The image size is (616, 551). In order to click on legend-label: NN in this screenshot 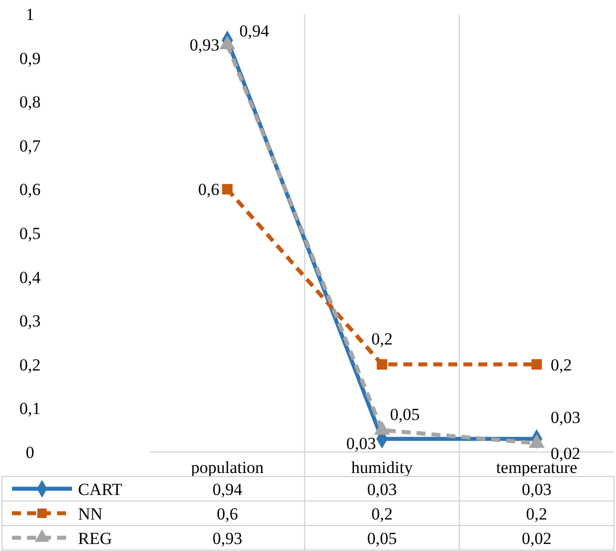, I will do `click(90, 514)`.